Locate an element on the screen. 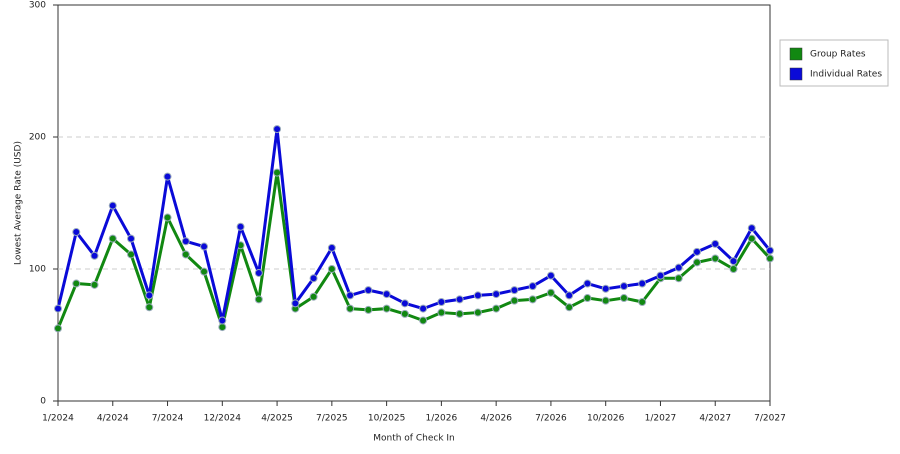 The width and height of the screenshot is (900, 454). y-tick-label: 300 is located at coordinates (37, 6).